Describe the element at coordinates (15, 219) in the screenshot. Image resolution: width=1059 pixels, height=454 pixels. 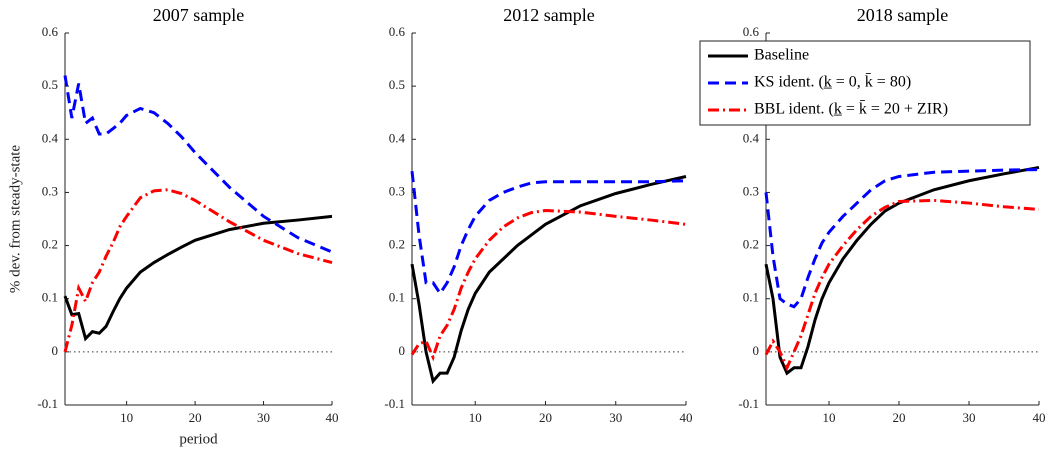
I see `y-axis-label: % dev. from steady-state` at that location.